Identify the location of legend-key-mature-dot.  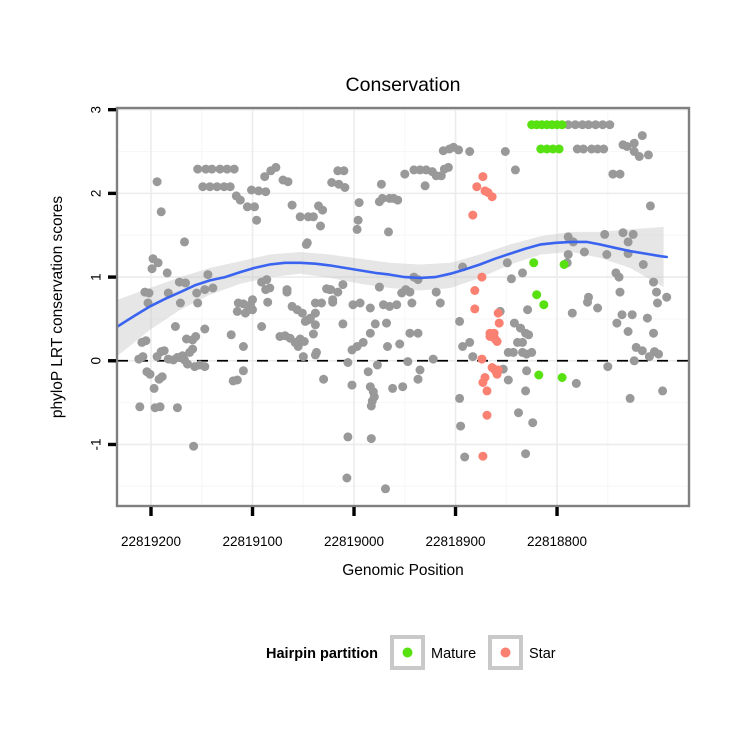
(407, 652).